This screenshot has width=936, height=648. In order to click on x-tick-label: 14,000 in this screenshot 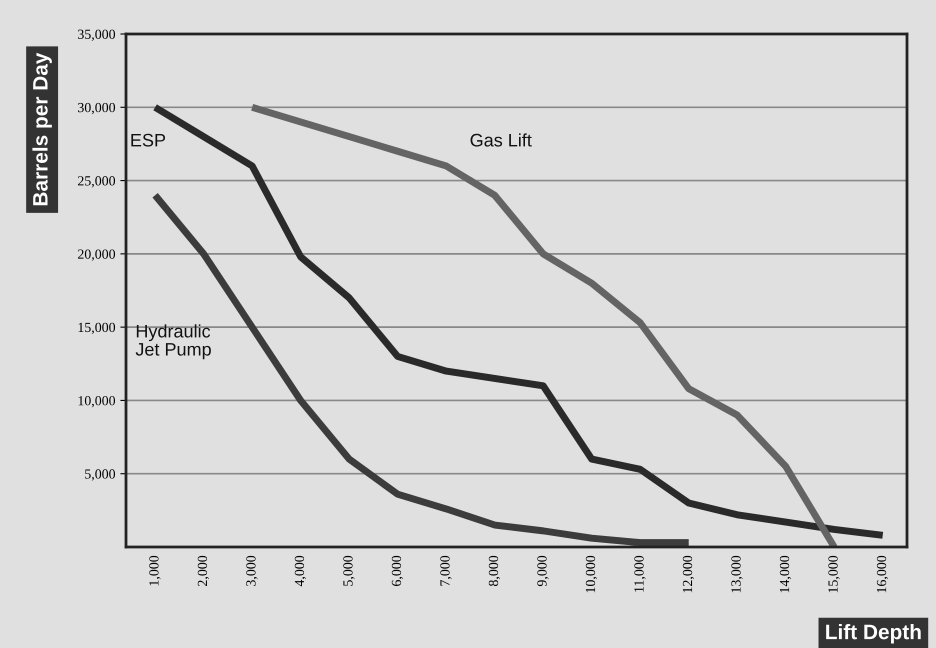, I will do `click(786, 574)`.